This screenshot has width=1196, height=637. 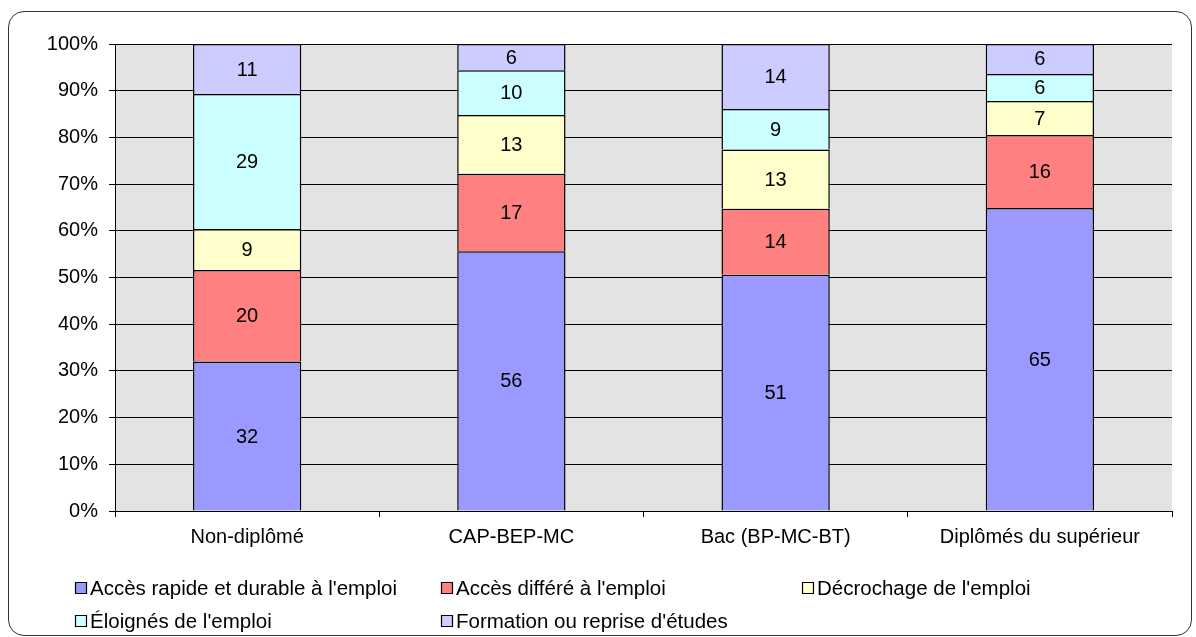 What do you see at coordinates (78, 462) in the screenshot?
I see `y-tick-label: 10%` at bounding box center [78, 462].